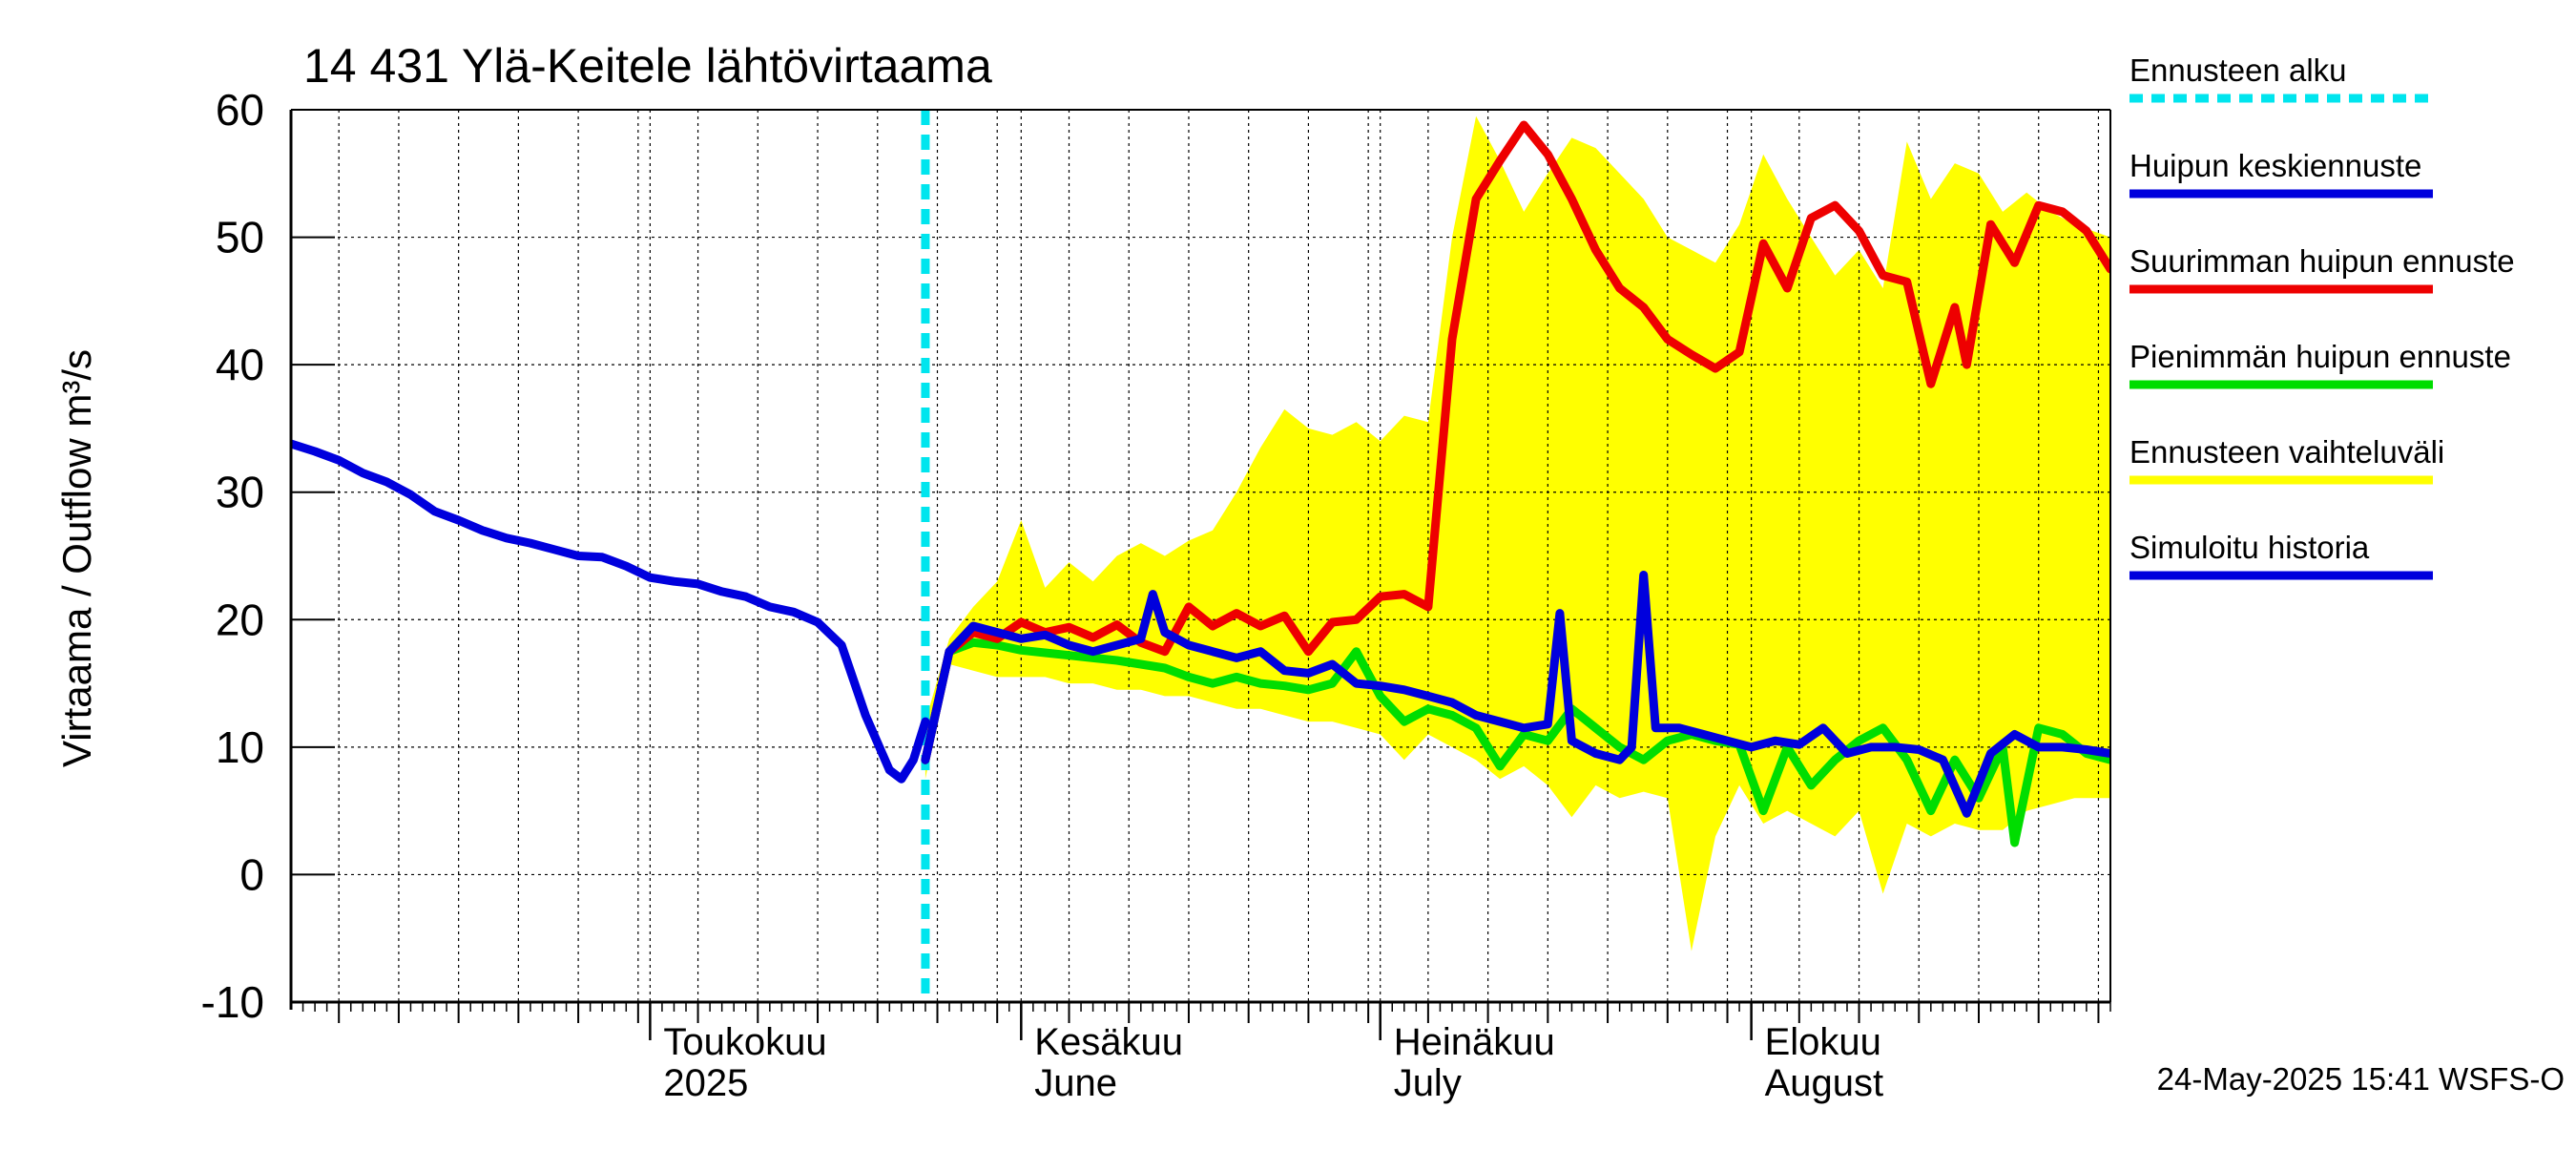 The height and width of the screenshot is (1150, 2576). I want to click on month-label: Heinäkuu, so click(1474, 1042).